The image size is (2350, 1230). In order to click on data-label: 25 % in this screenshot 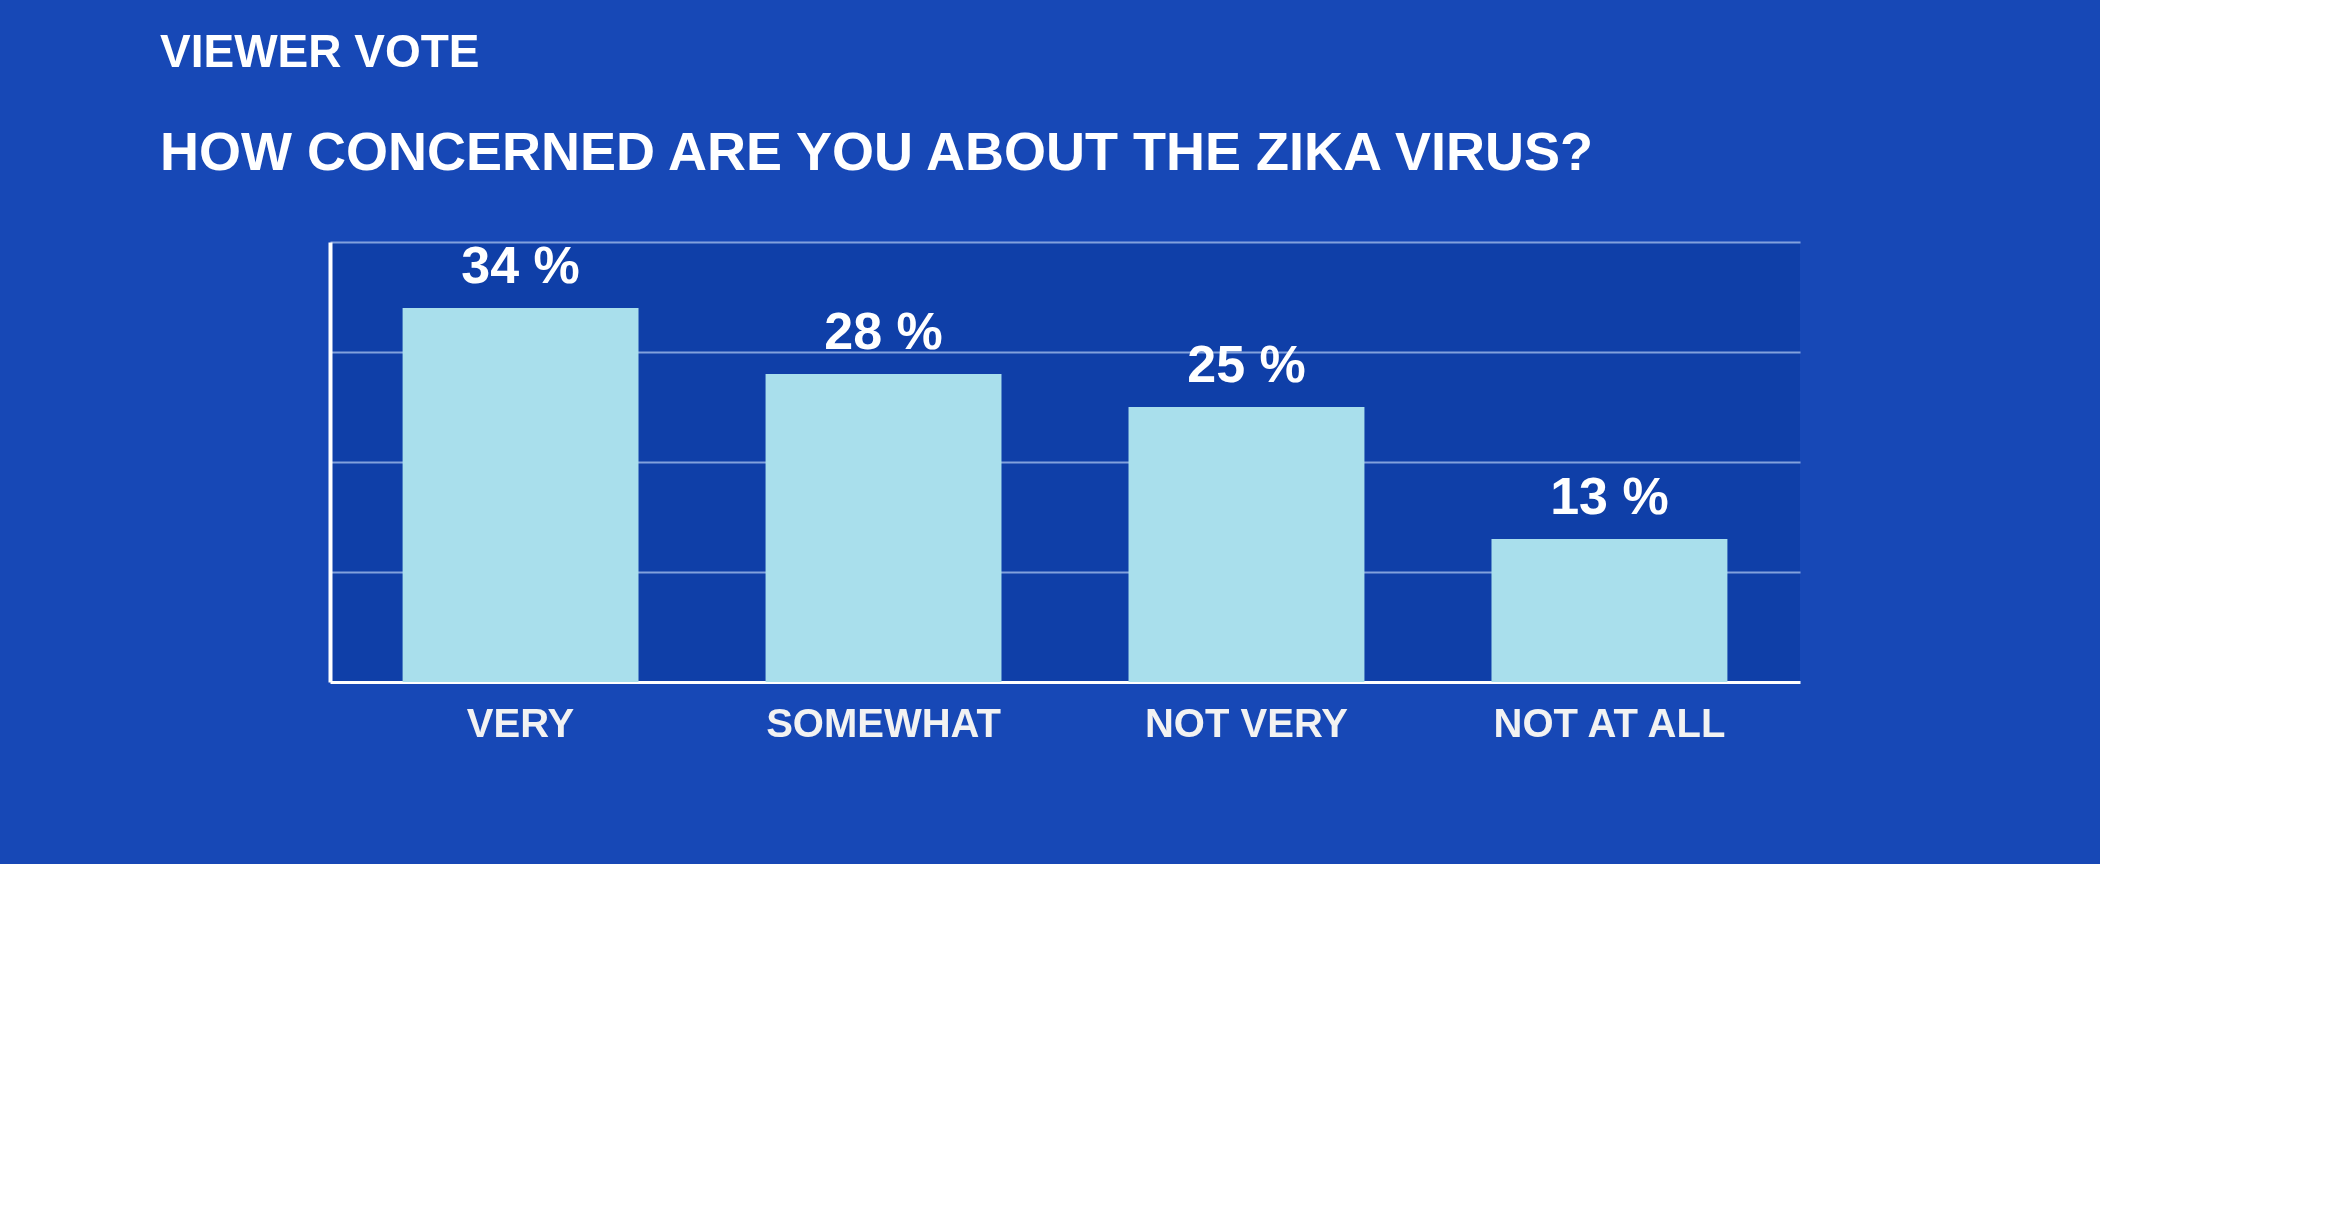, I will do `click(1246, 364)`.